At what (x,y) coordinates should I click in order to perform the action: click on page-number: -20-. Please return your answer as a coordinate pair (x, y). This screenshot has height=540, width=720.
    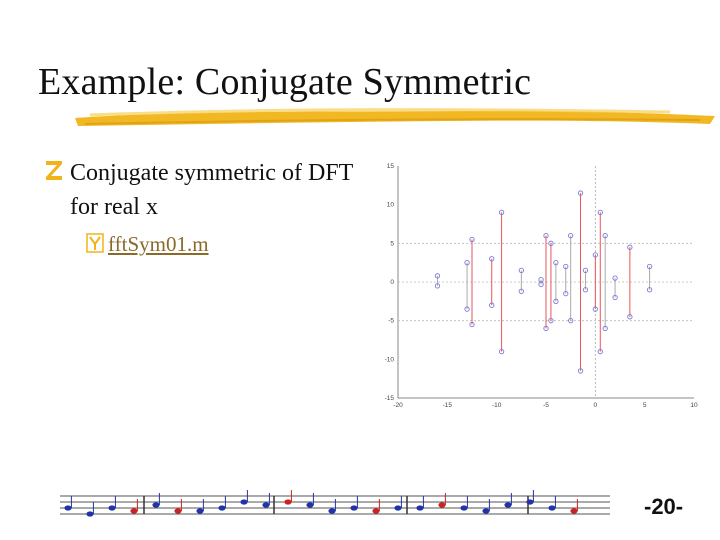
    Looking at the image, I should click on (664, 506).